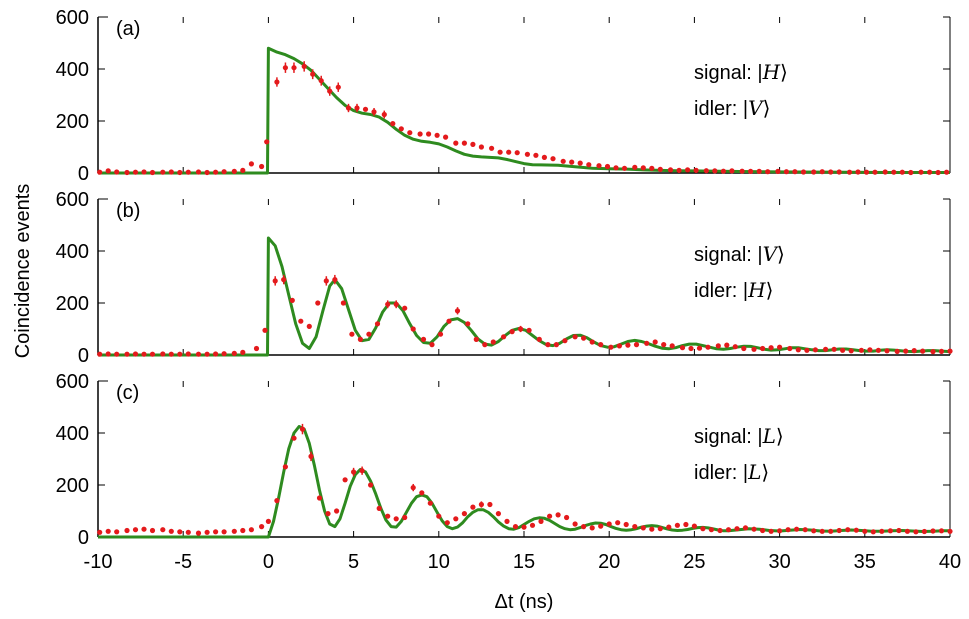  Describe the element at coordinates (72, 434) in the screenshot. I see `y-tick-label: 400` at that location.